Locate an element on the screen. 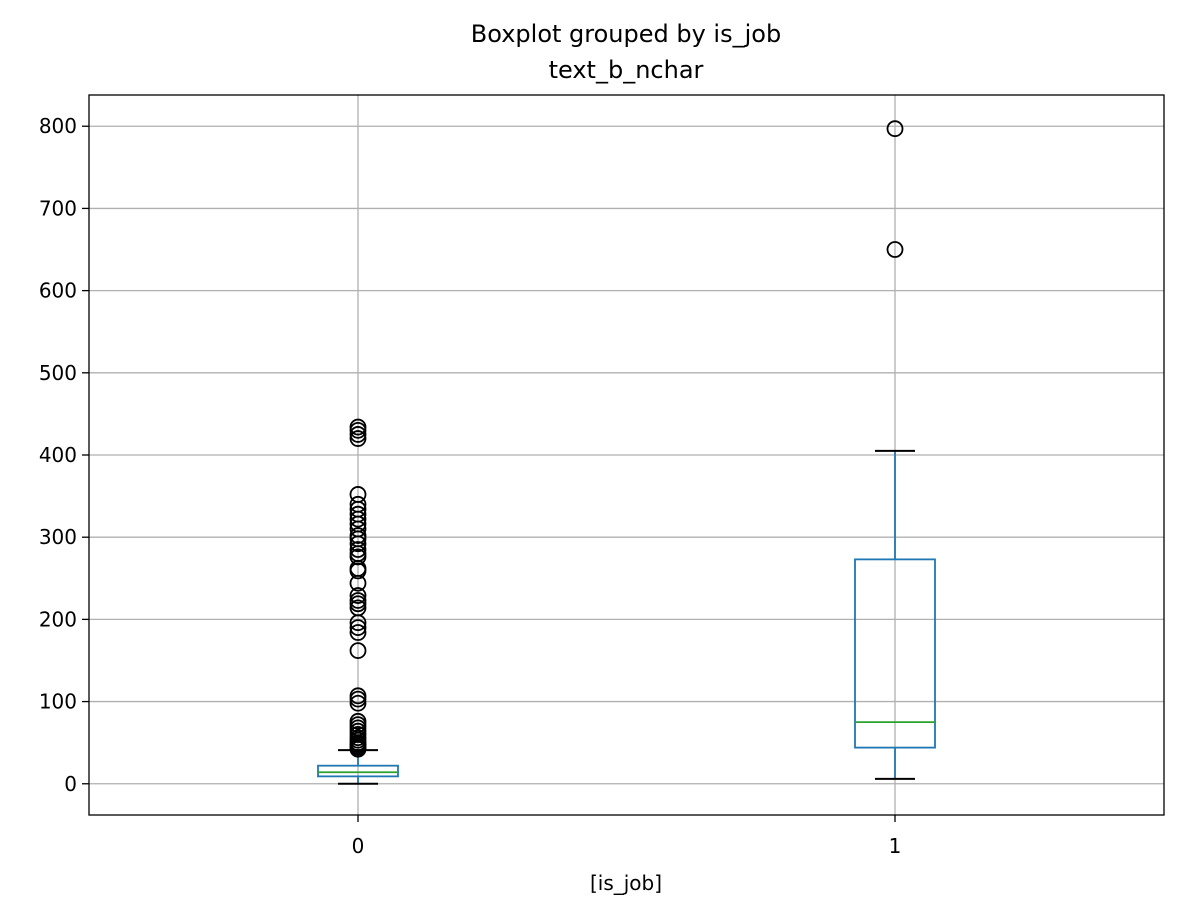  y-tick-label: 800 is located at coordinates (58, 126).